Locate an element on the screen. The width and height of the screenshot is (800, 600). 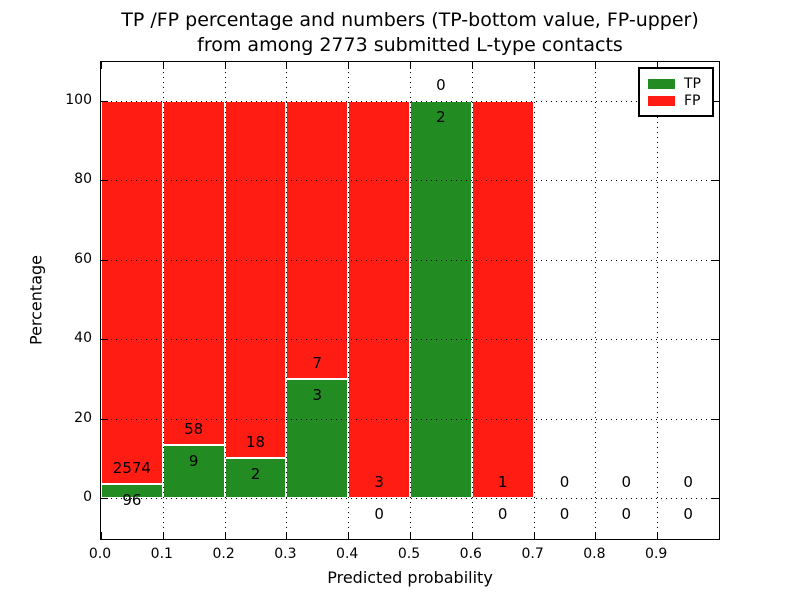
x-tick-label: 0.5 is located at coordinates (409, 554).